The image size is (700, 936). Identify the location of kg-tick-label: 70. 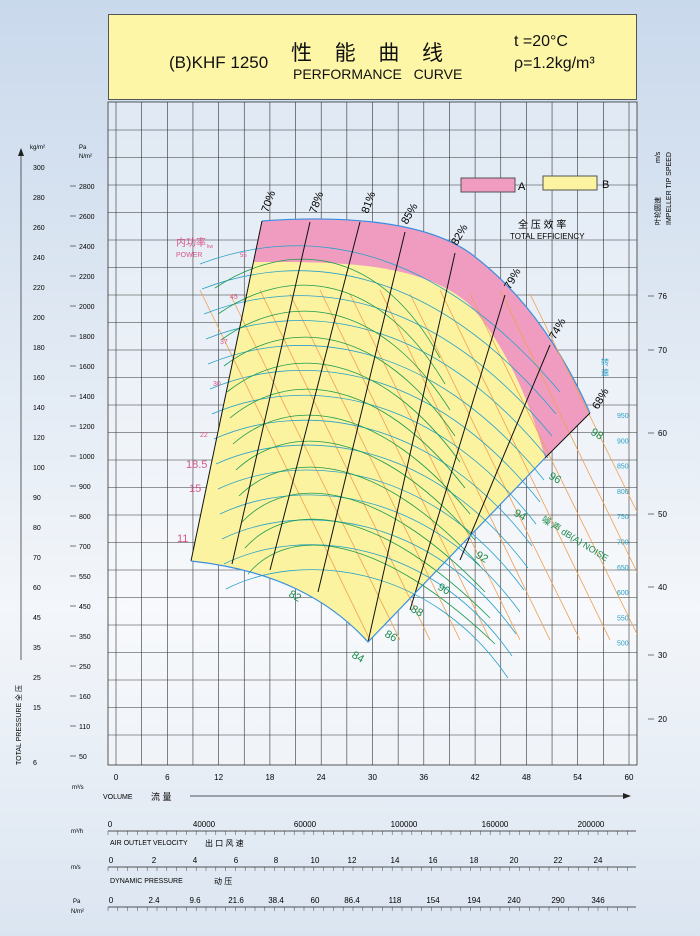
(37, 558).